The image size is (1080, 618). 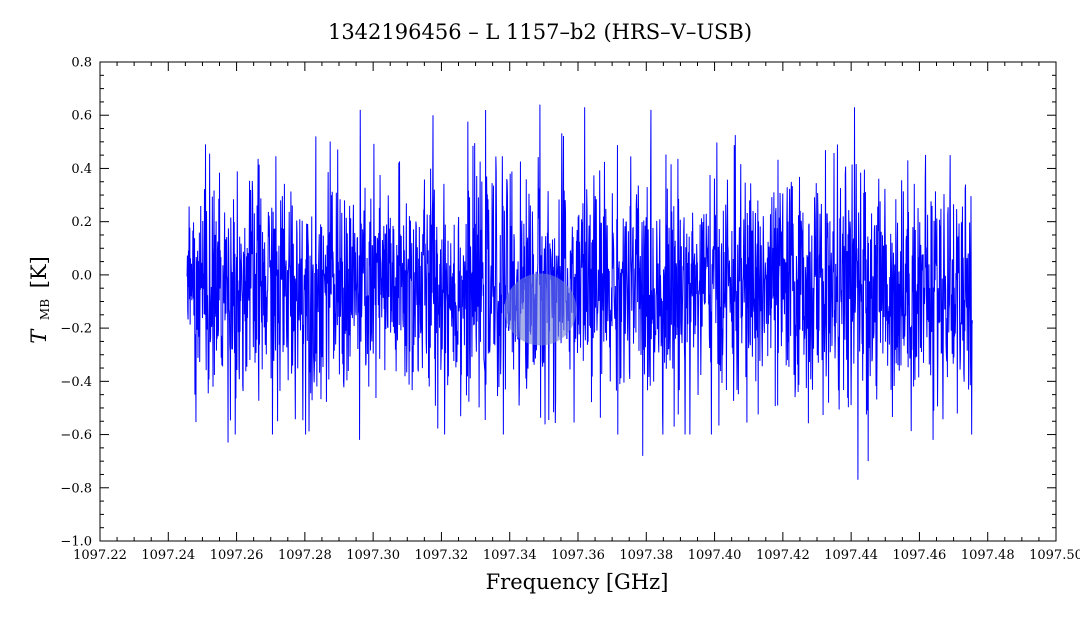 What do you see at coordinates (76, 488) in the screenshot?
I see `y-tick-label: −0.8` at bounding box center [76, 488].